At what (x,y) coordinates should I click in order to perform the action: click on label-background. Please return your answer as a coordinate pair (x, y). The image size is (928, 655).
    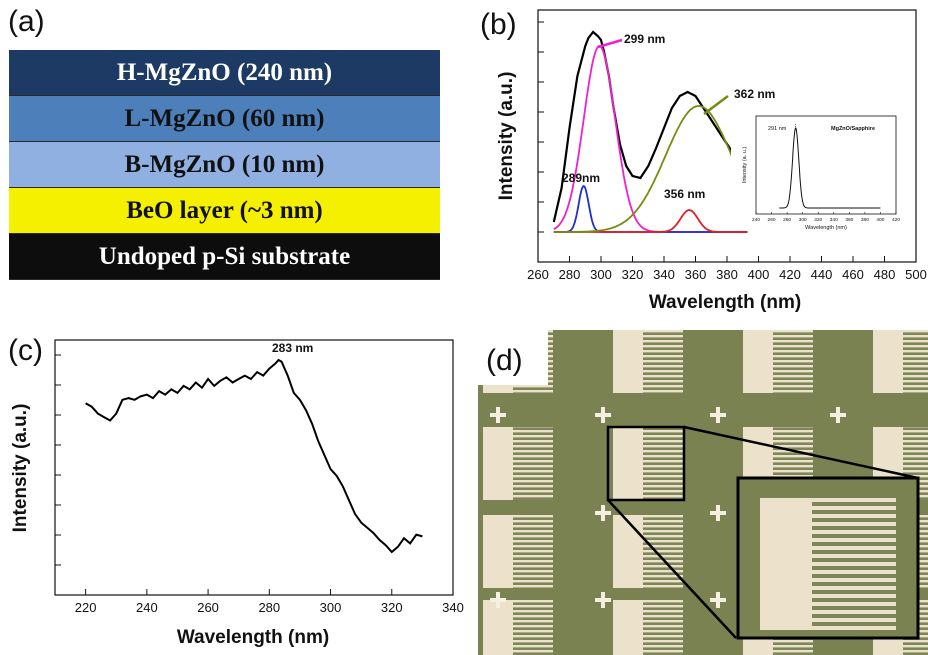
    Looking at the image, I should click on (513, 357).